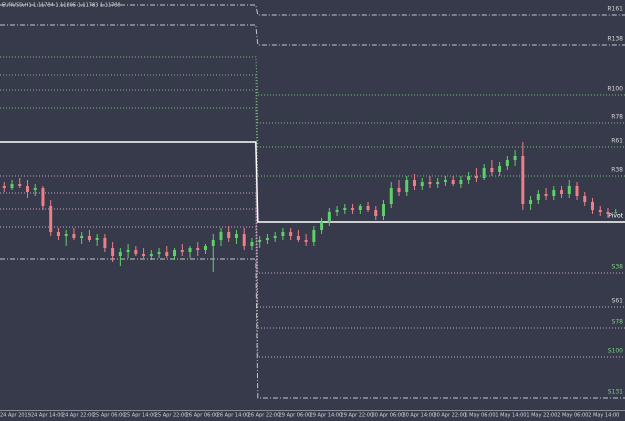  I want to click on level-label: S38, so click(618, 267).